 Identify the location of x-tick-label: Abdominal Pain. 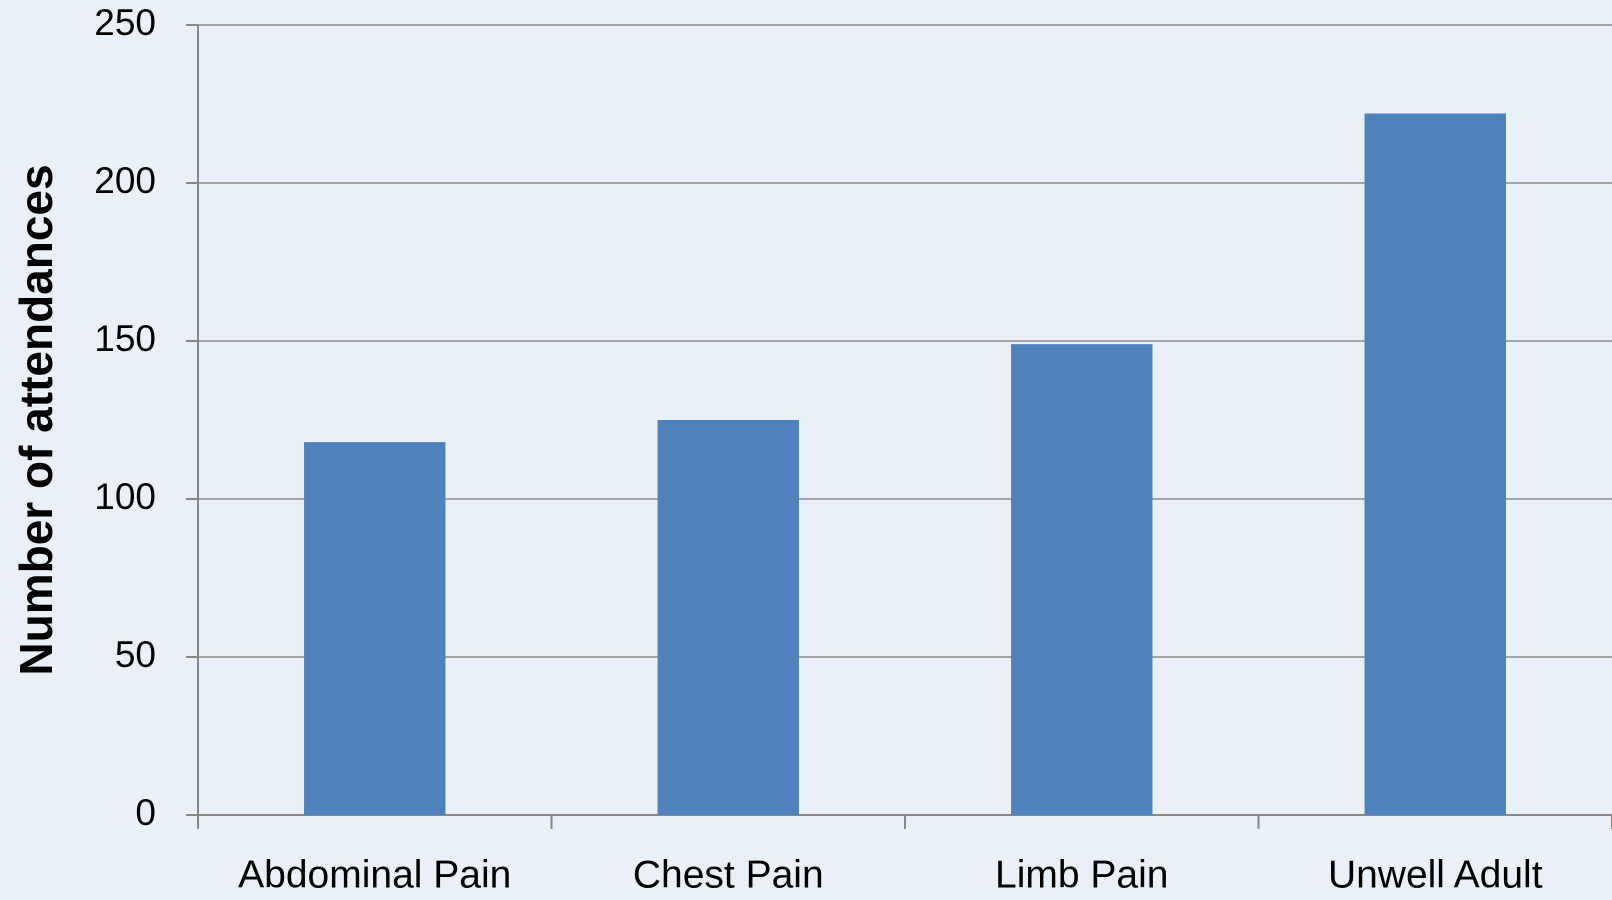
(374, 874).